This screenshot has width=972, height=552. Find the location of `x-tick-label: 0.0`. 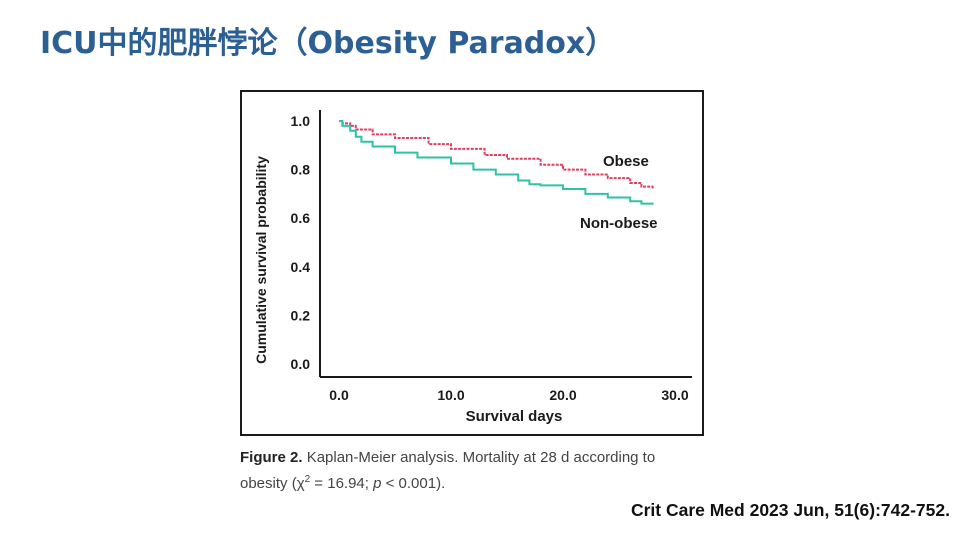

x-tick-label: 0.0 is located at coordinates (339, 395).